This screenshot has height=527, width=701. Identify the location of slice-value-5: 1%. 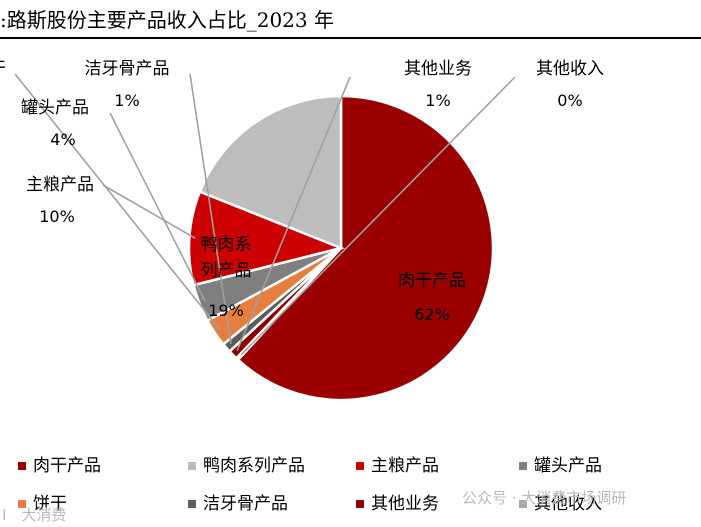
(126, 100).